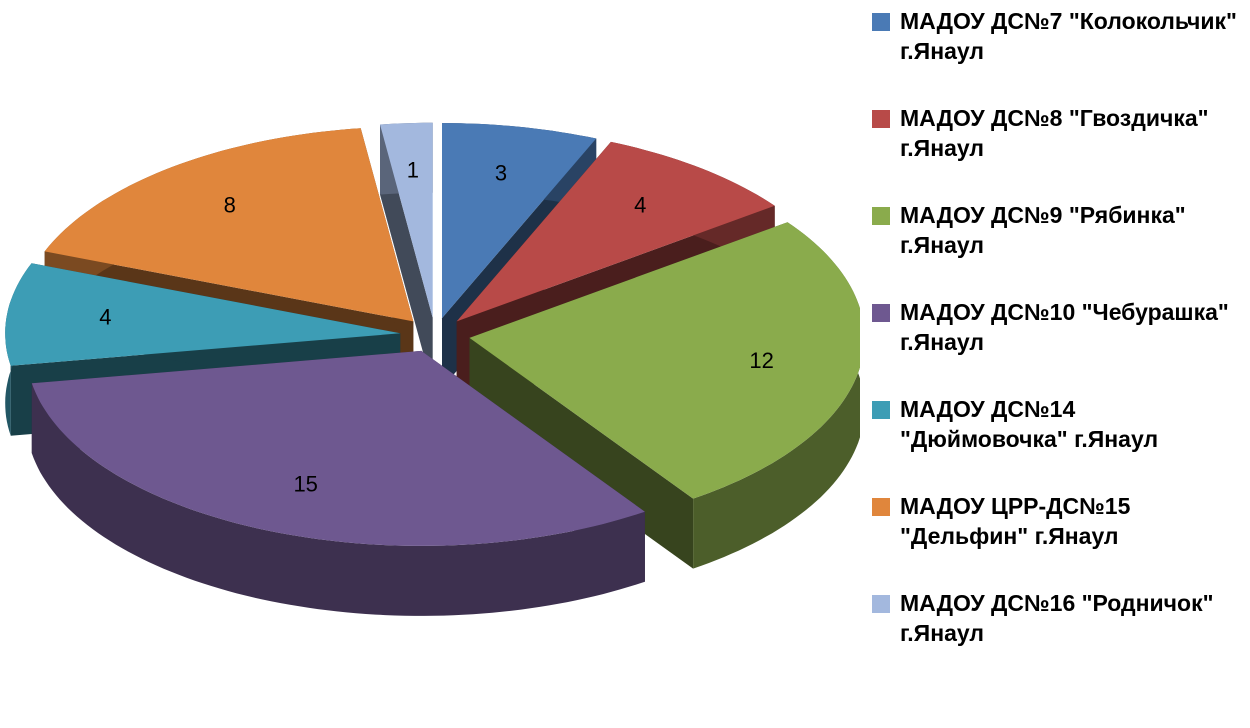 Image resolution: width=1250 pixels, height=728 pixels. Describe the element at coordinates (1015, 521) in the screenshot. I see `legend-label: МАДОУ ЦРР-ДС№15 "Дельфин" г.Янаул` at that location.